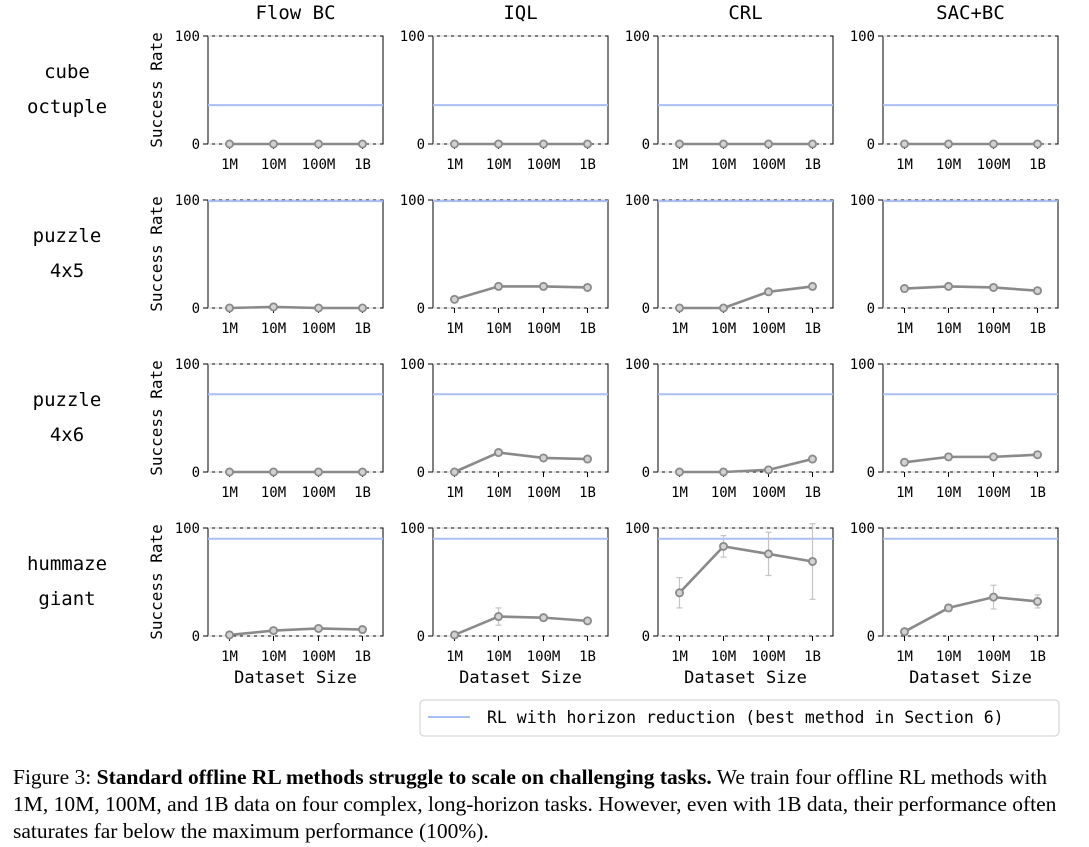 The width and height of the screenshot is (1089, 847). Describe the element at coordinates (67, 72) in the screenshot. I see `row-label: cube` at that location.